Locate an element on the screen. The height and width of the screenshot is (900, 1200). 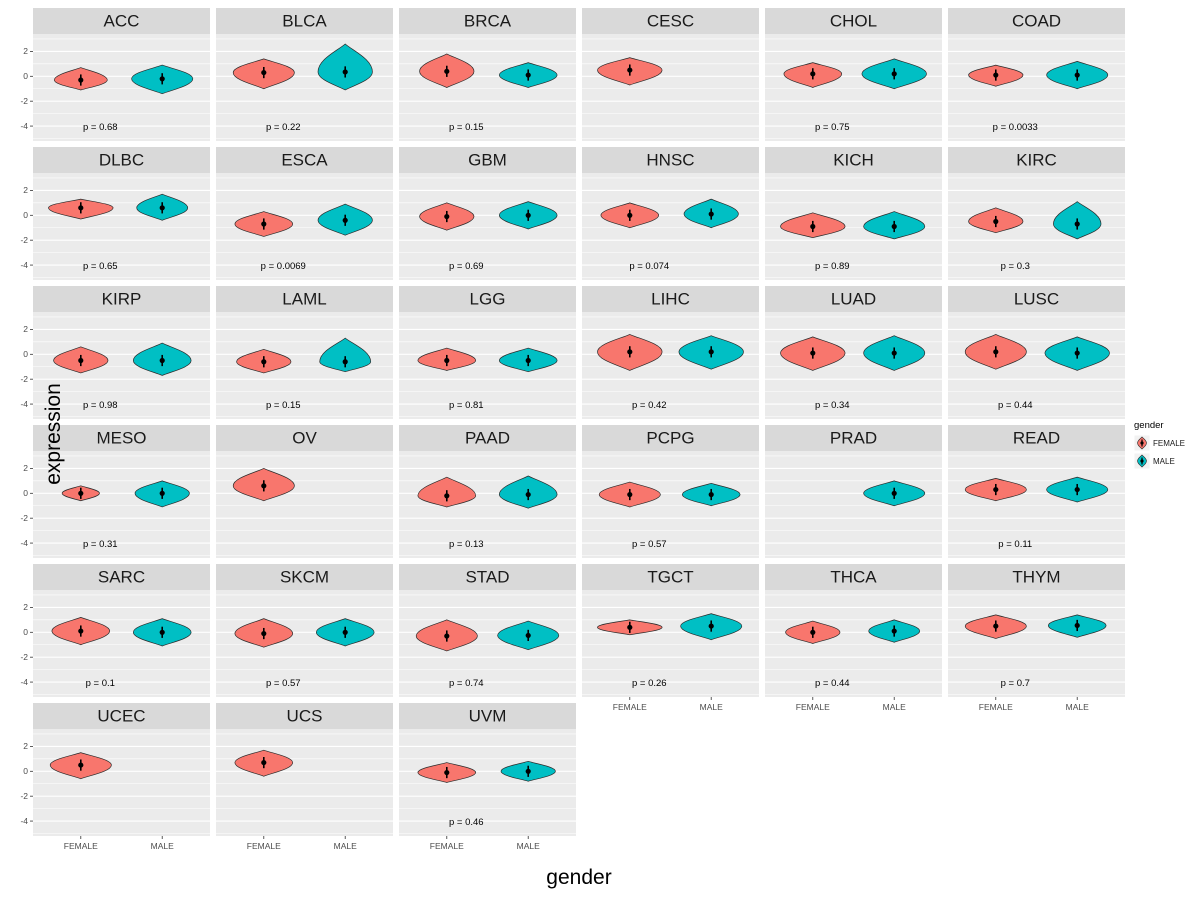
x-axis-title: gender is located at coordinates (579, 877).